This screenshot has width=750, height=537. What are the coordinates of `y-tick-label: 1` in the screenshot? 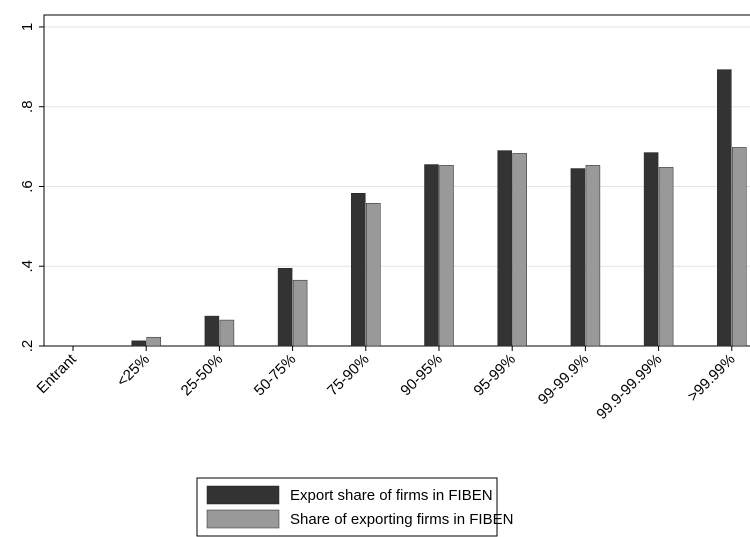 It's located at (27, 27).